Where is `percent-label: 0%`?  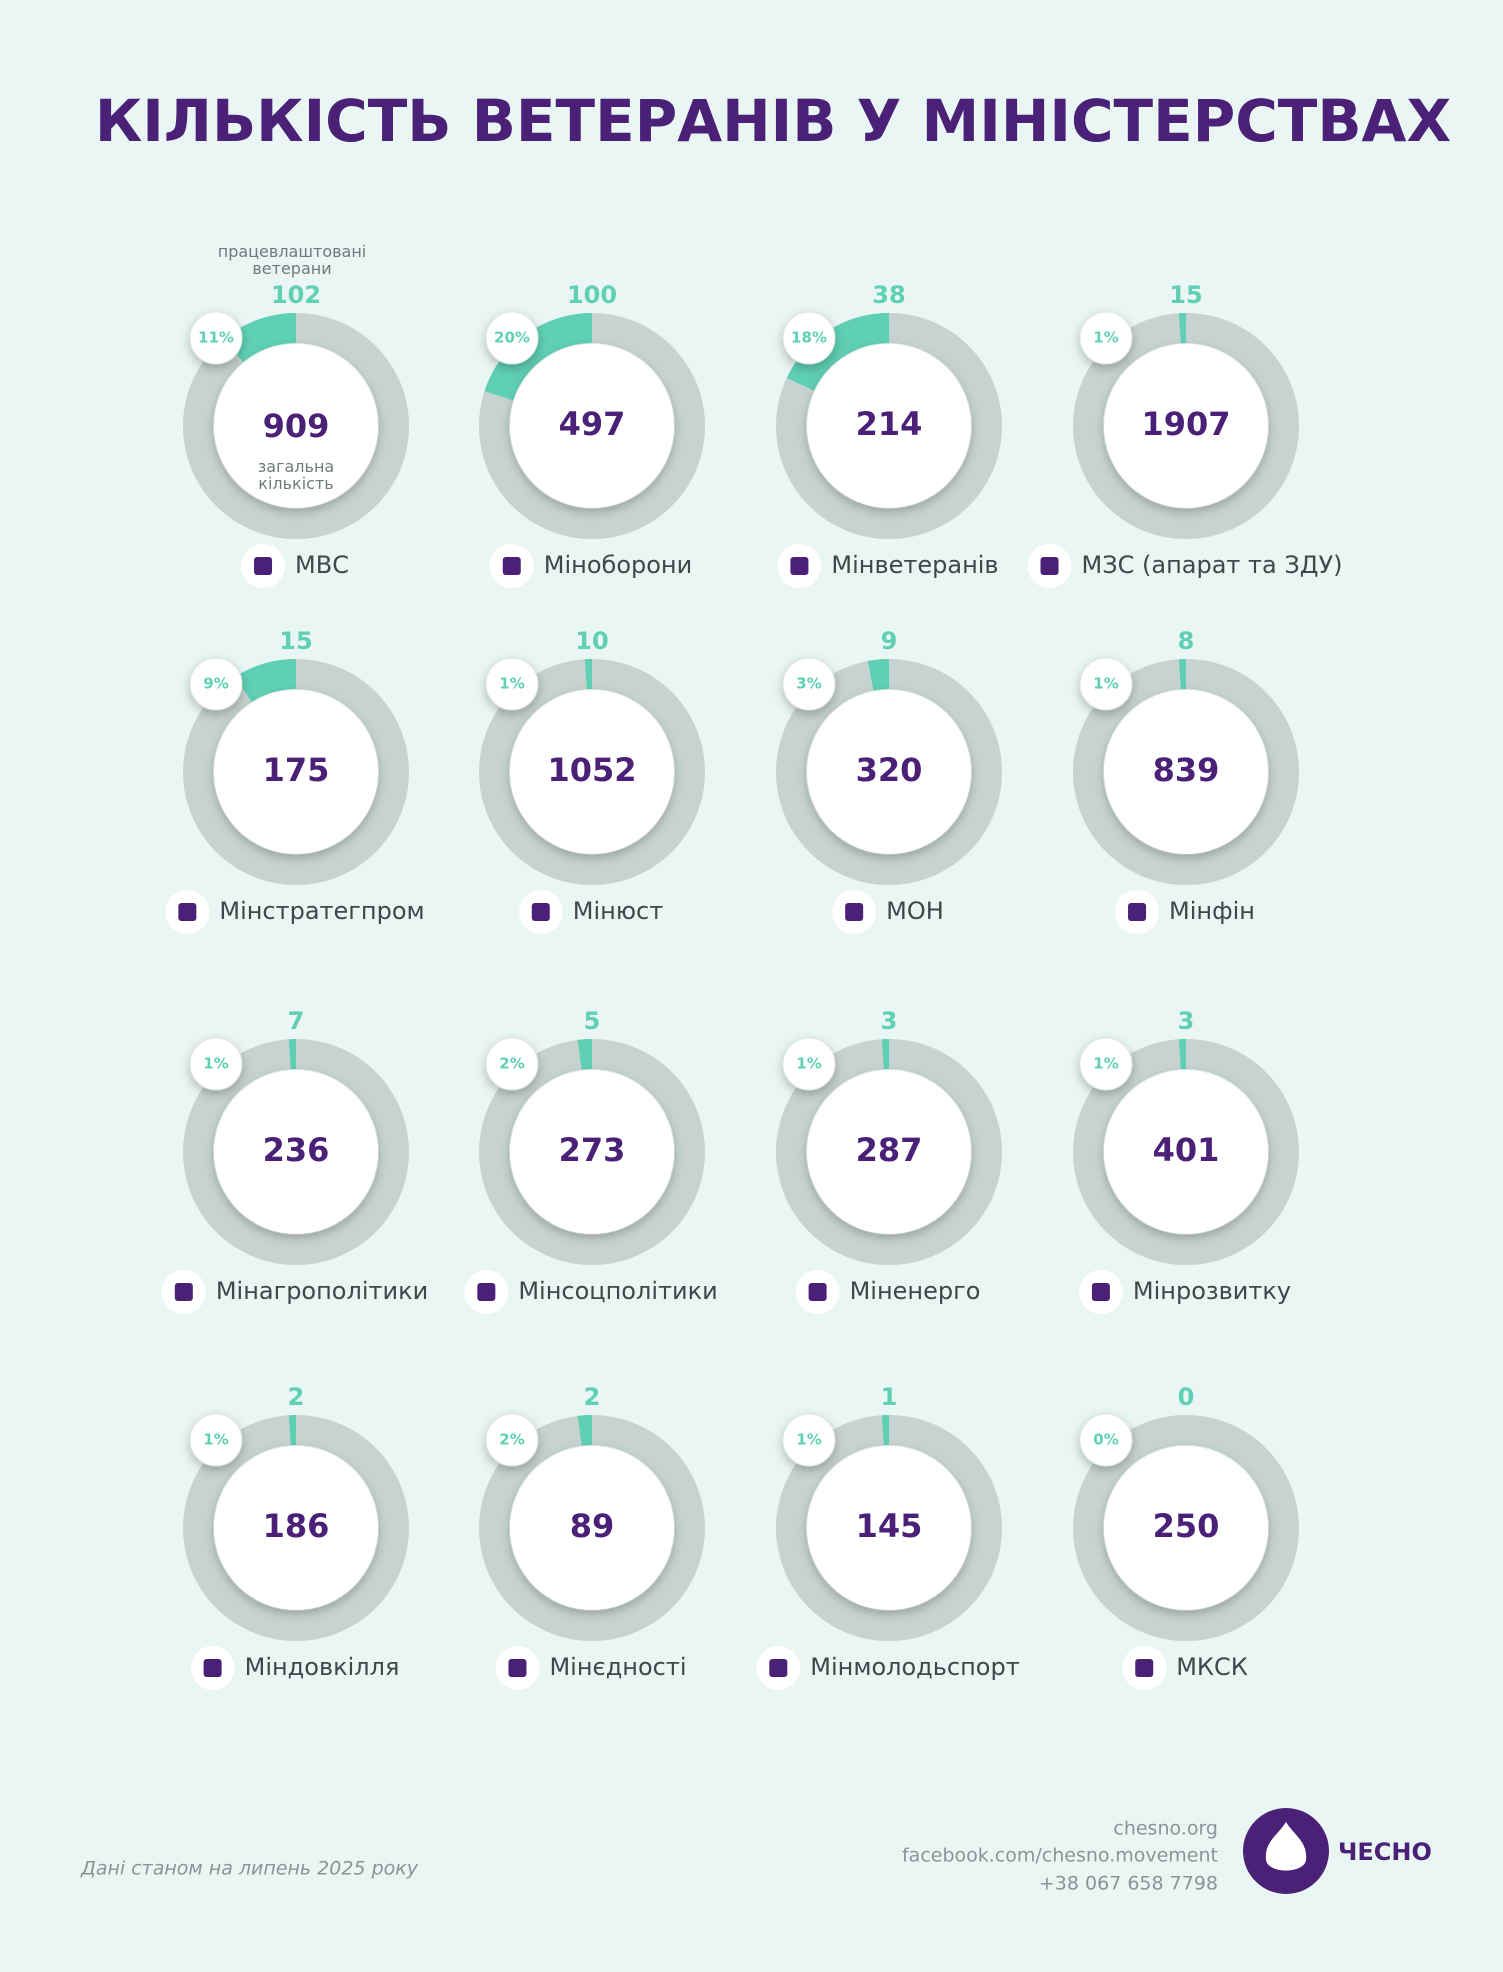
percent-label: 0% is located at coordinates (1105, 1440).